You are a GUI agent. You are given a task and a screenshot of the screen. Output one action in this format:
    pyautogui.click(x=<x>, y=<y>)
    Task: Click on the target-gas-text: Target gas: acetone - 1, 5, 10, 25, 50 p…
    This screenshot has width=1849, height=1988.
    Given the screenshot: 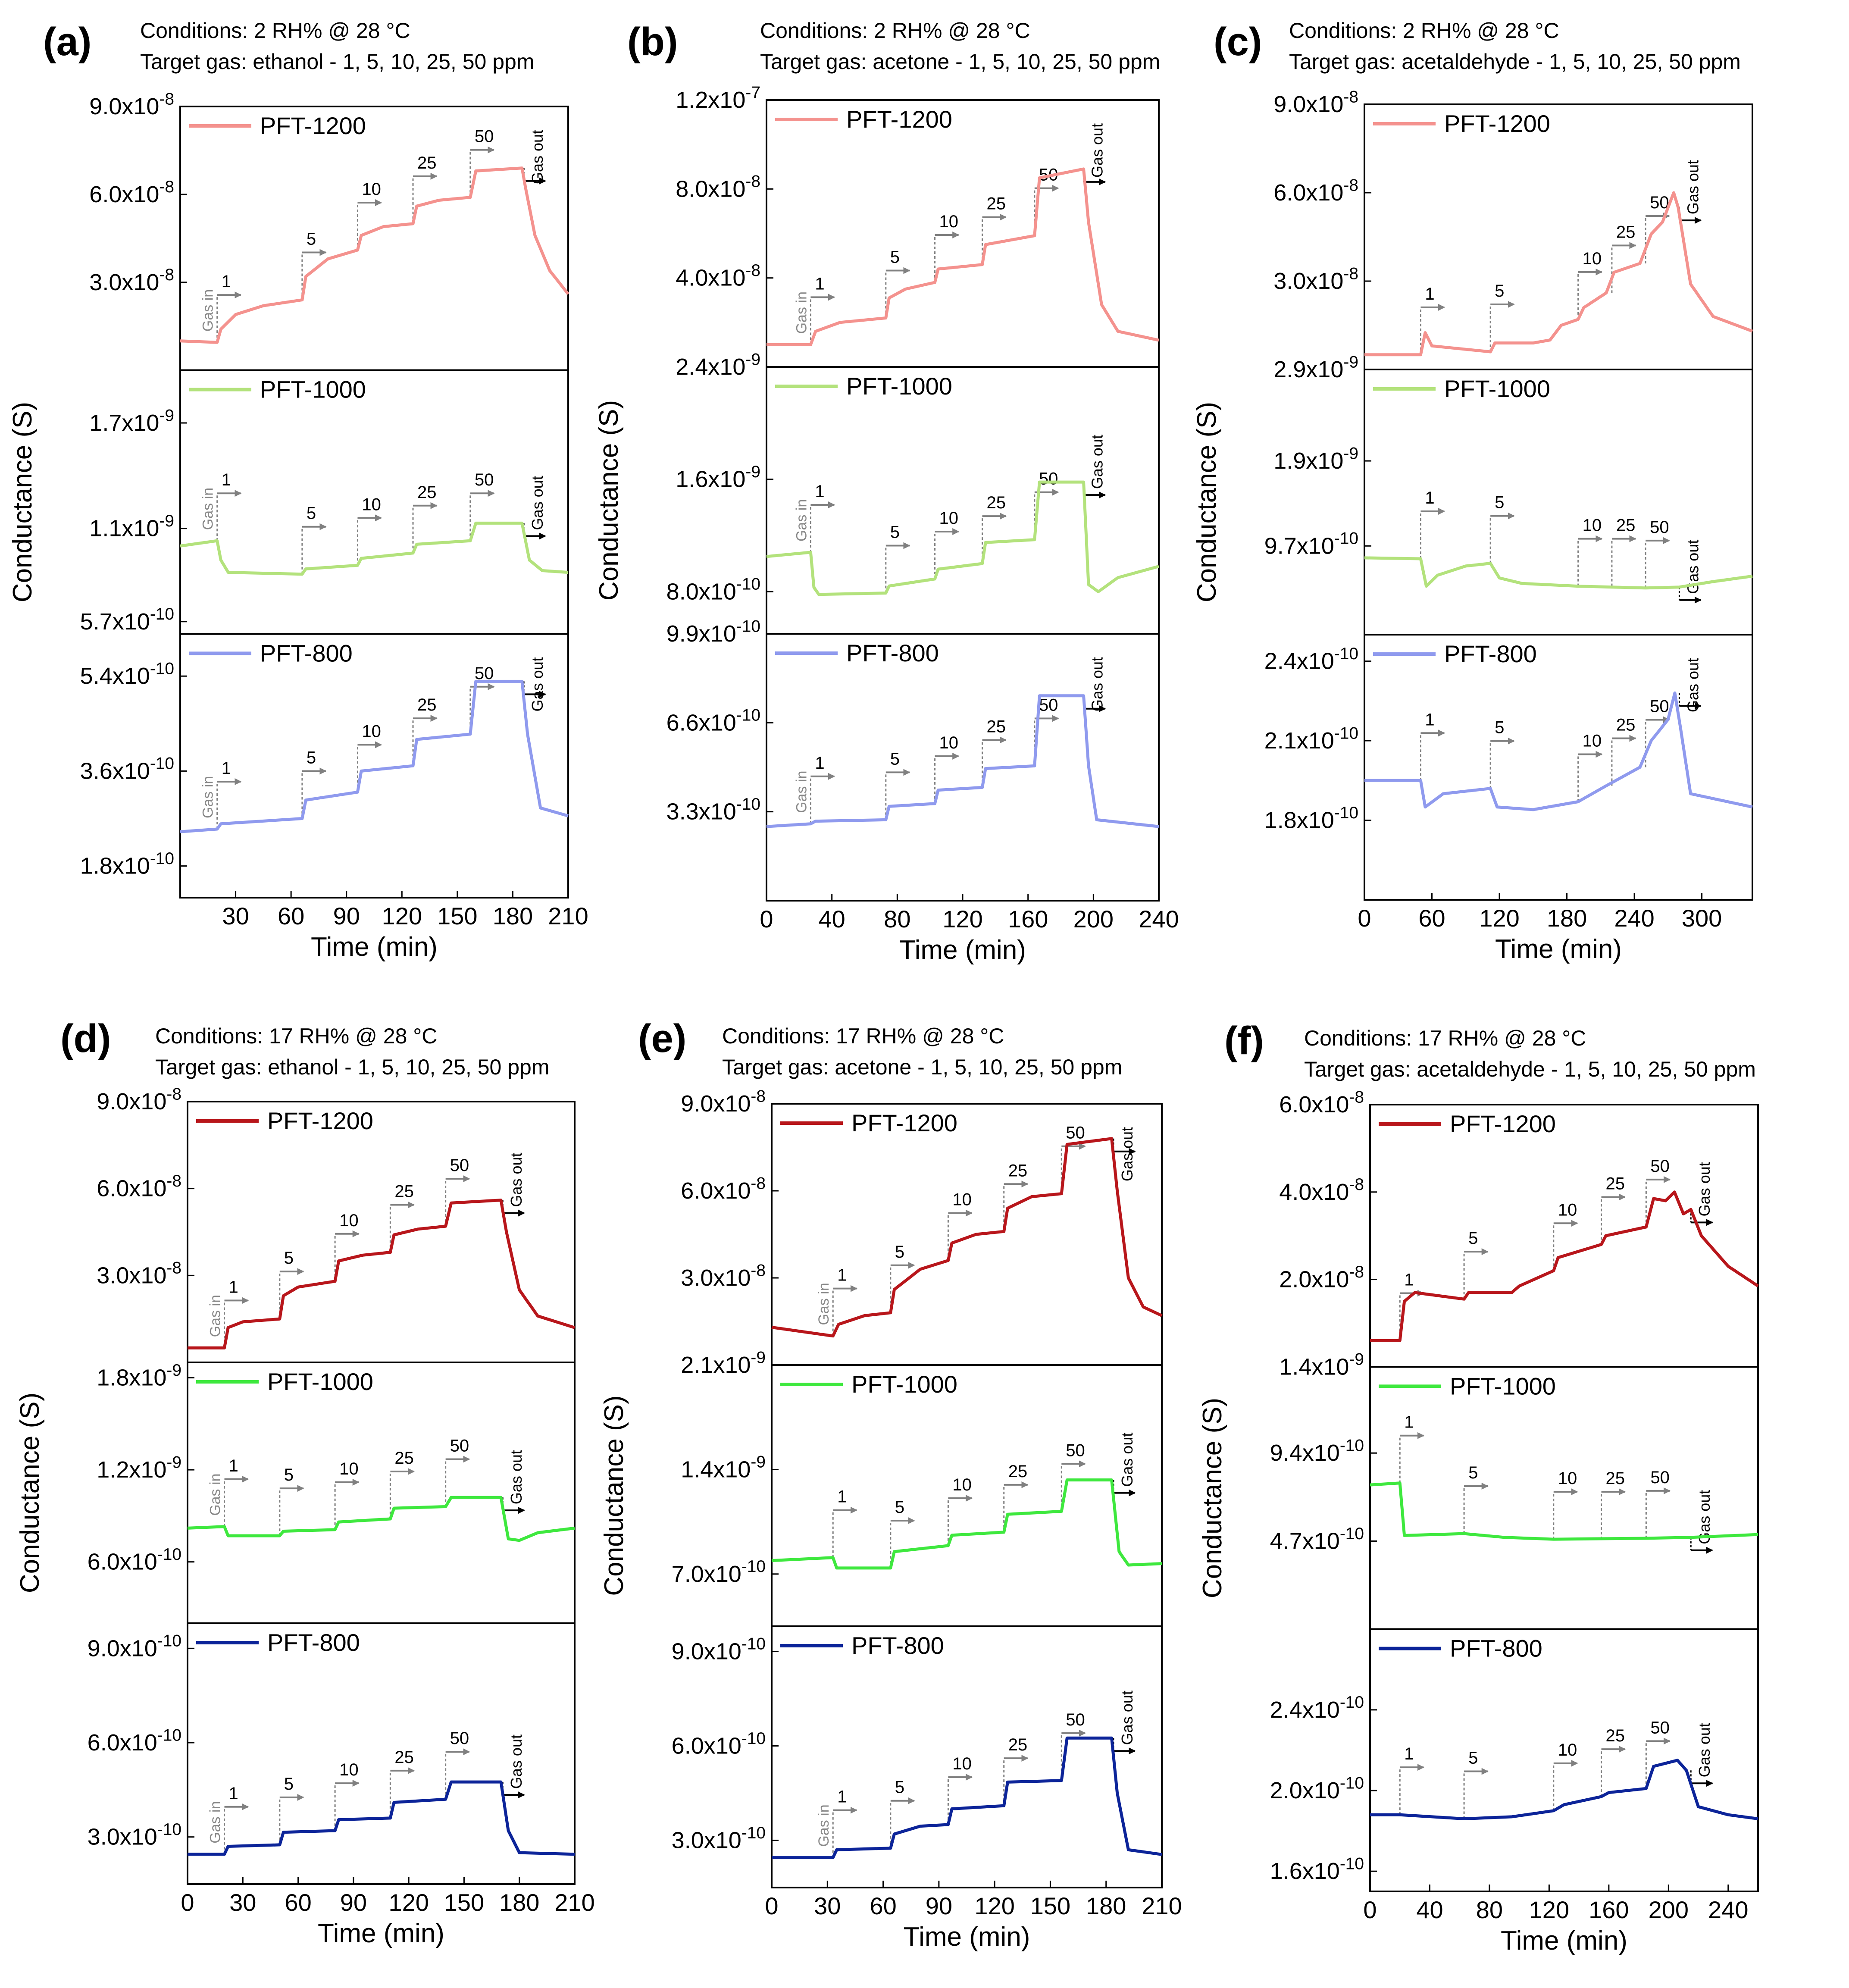 What is the action you would take?
    pyautogui.click(x=960, y=62)
    